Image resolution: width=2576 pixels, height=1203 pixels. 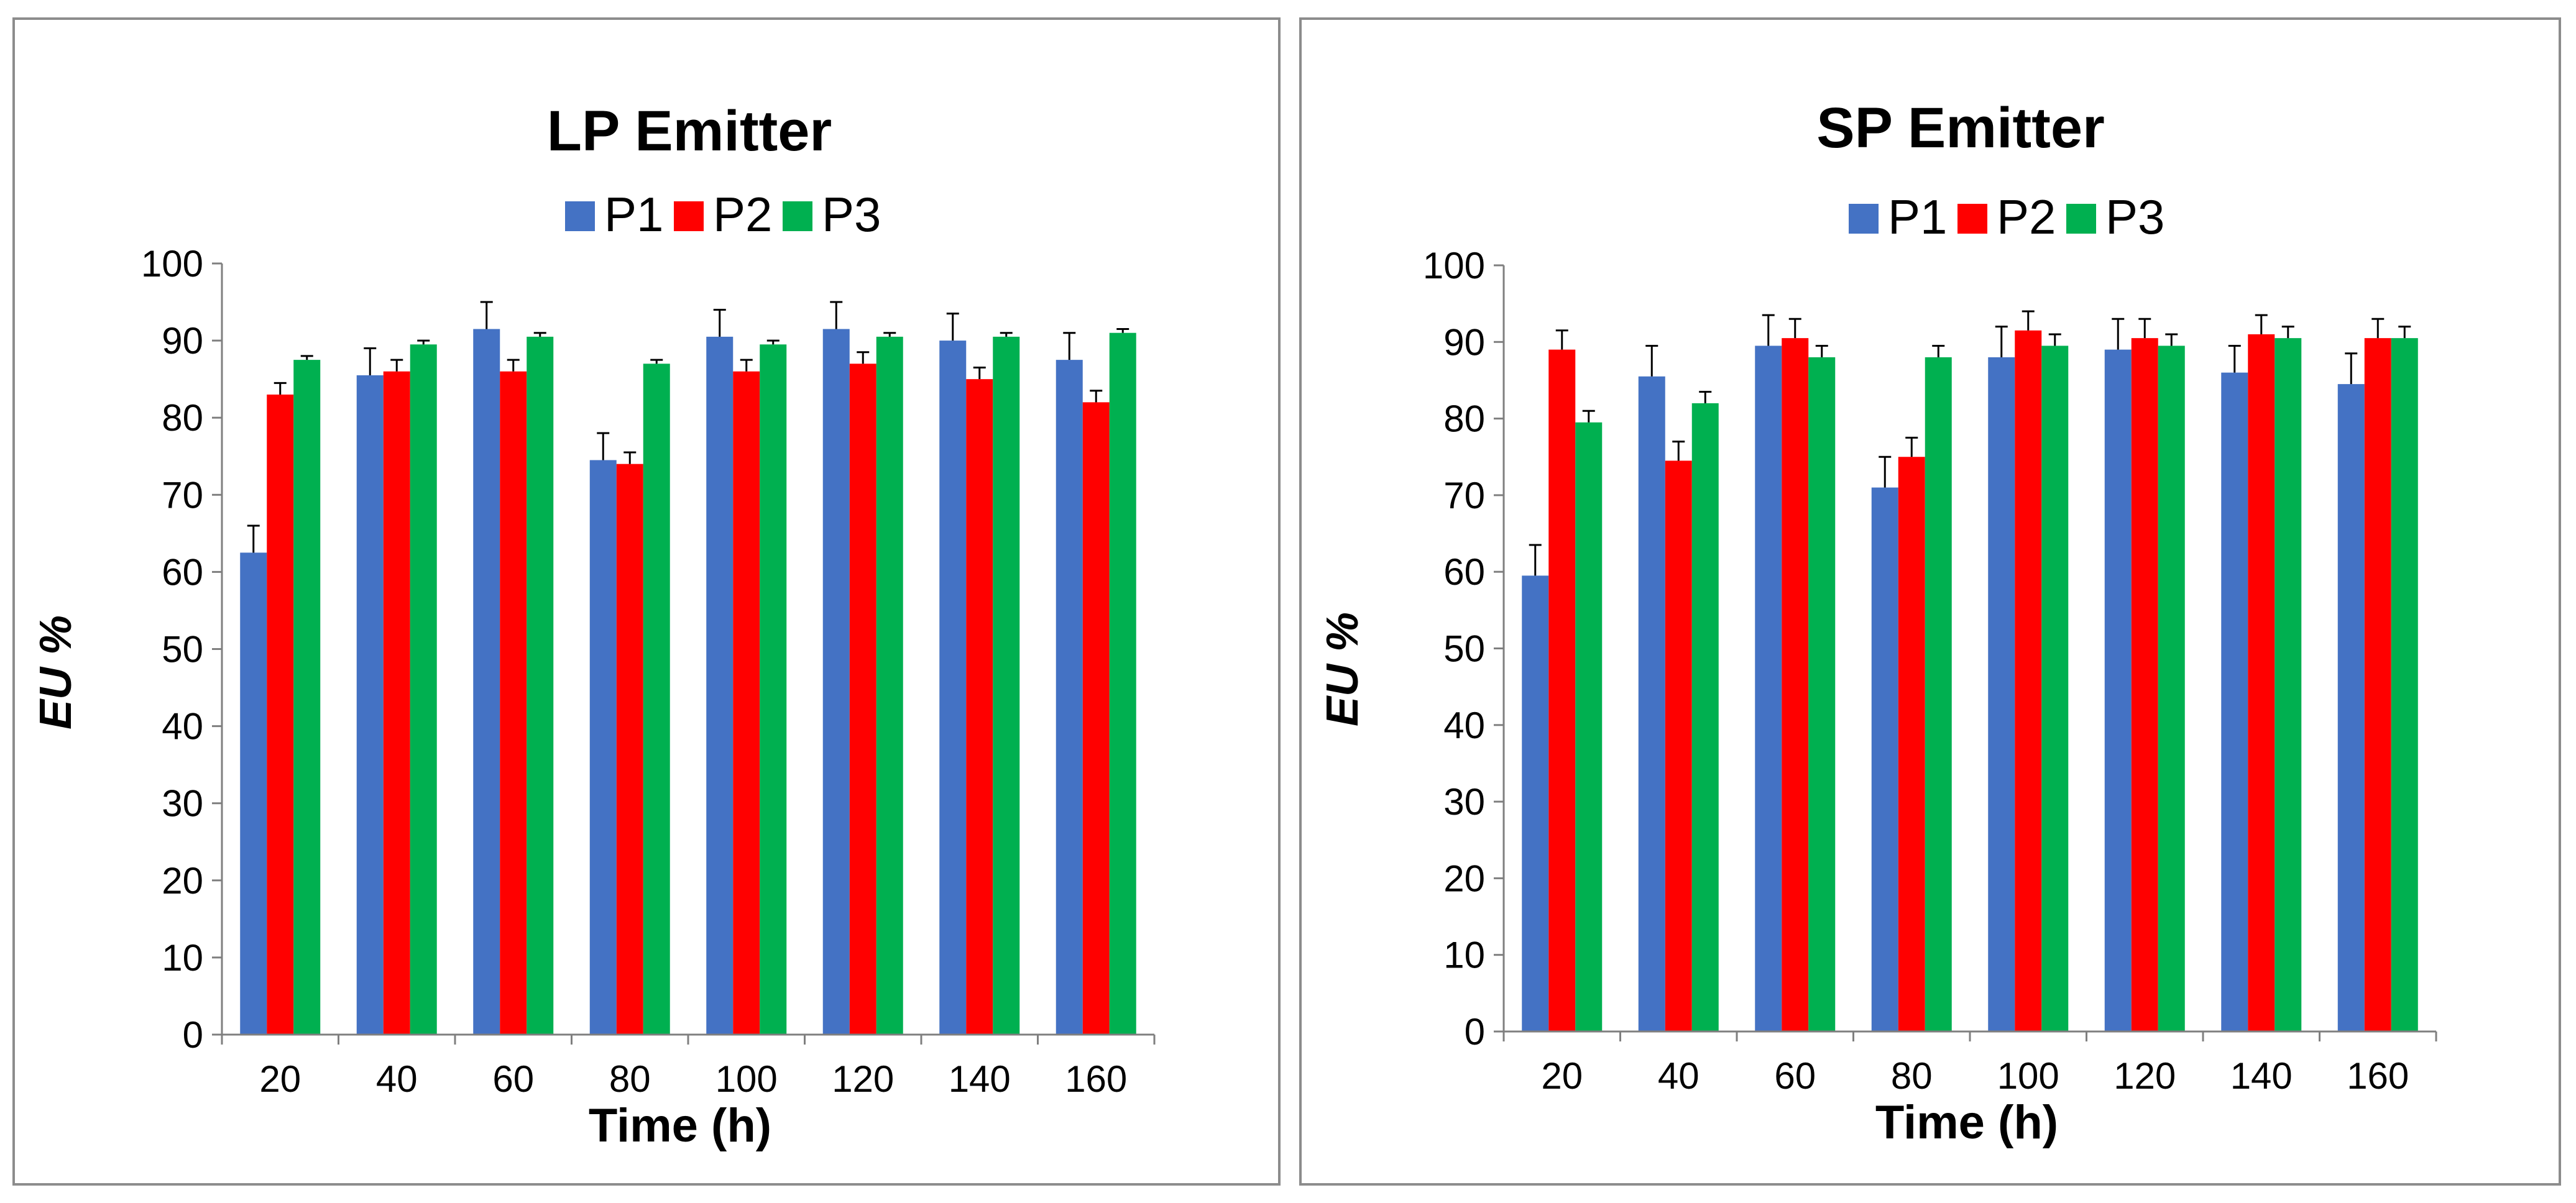 What do you see at coordinates (1464, 955) in the screenshot?
I see `y-tick-label: 10` at bounding box center [1464, 955].